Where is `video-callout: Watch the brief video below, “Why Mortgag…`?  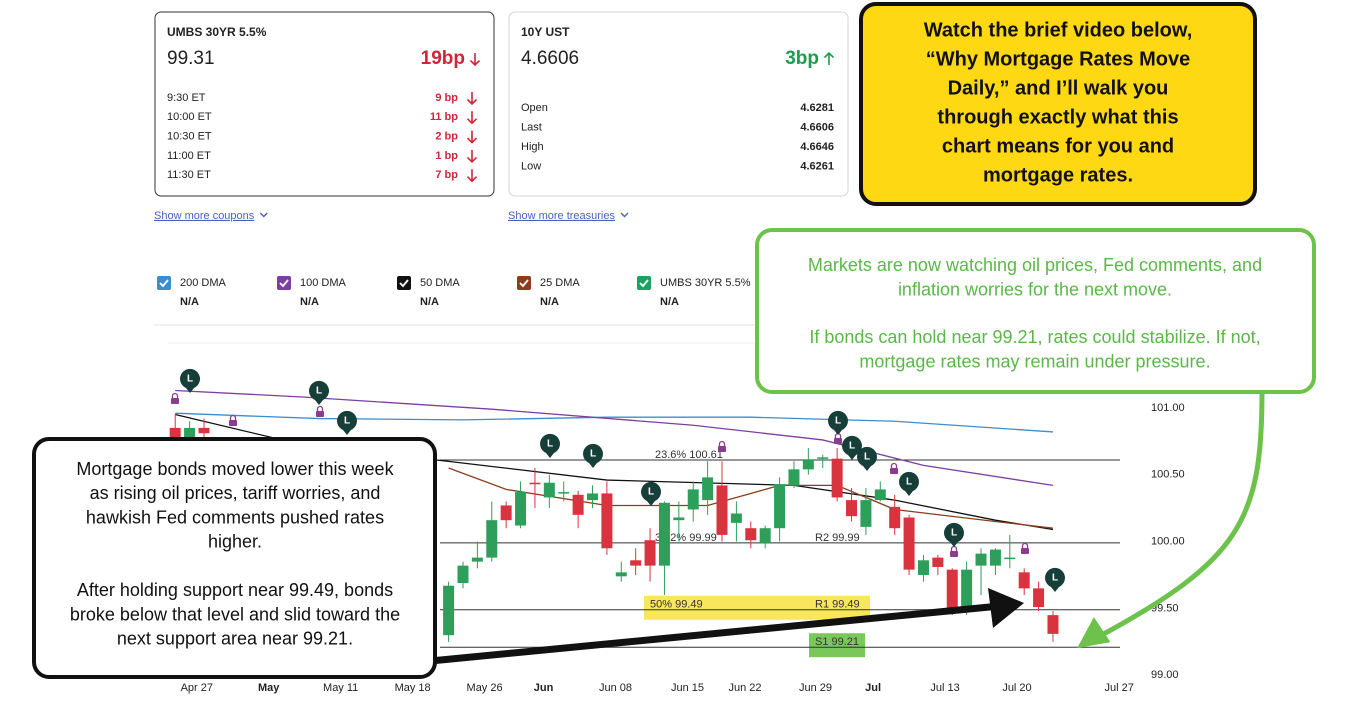 video-callout: Watch the brief video below, “Why Mortgag… is located at coordinates (1058, 104).